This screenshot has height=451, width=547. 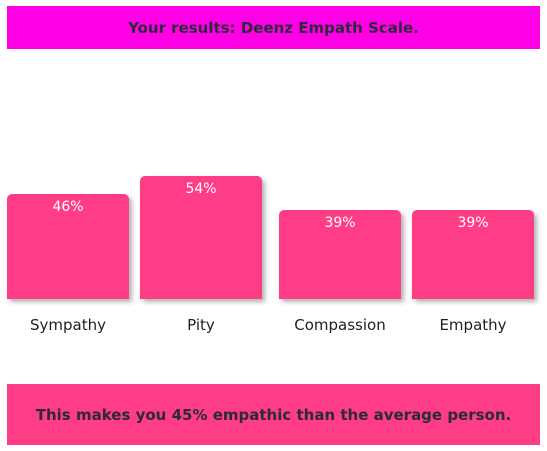 What do you see at coordinates (201, 237) in the screenshot?
I see `bar-pity` at bounding box center [201, 237].